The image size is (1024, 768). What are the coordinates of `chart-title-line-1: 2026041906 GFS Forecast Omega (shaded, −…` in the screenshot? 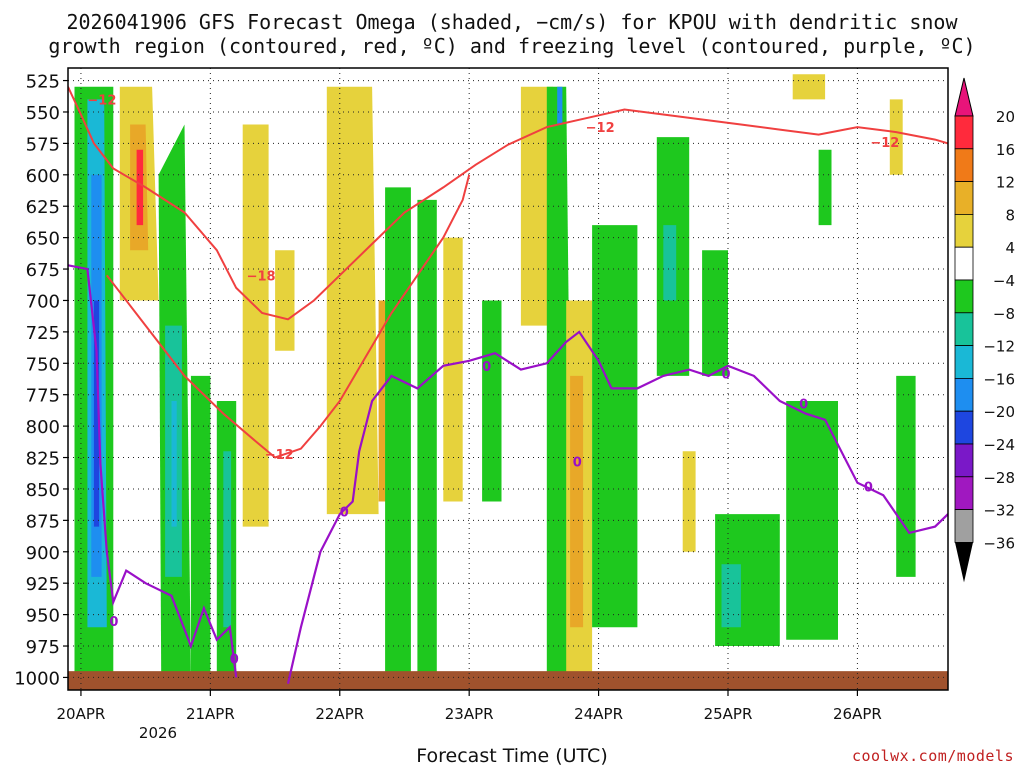 It's located at (512, 22).